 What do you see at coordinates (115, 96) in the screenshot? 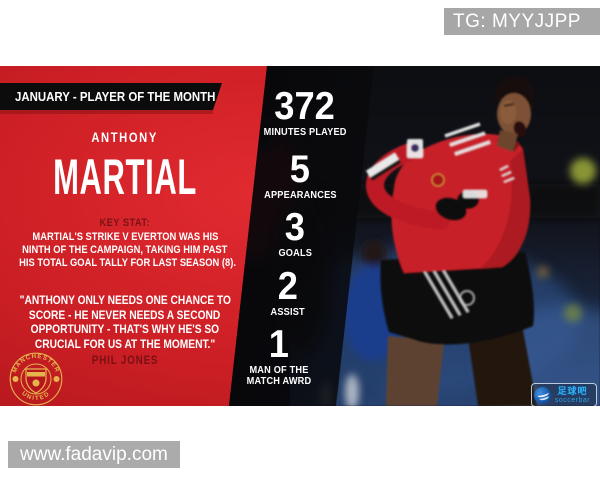
I see `month-banner-label: JANUARY - PLAYER OF THE MONTH` at bounding box center [115, 96].